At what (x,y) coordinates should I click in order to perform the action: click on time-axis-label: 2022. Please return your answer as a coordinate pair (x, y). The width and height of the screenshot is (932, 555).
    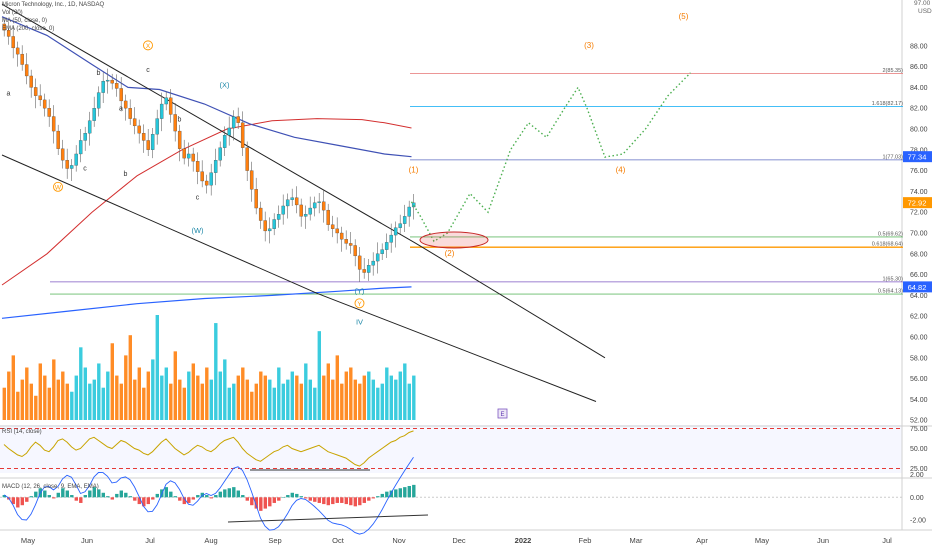
    Looking at the image, I should click on (523, 540).